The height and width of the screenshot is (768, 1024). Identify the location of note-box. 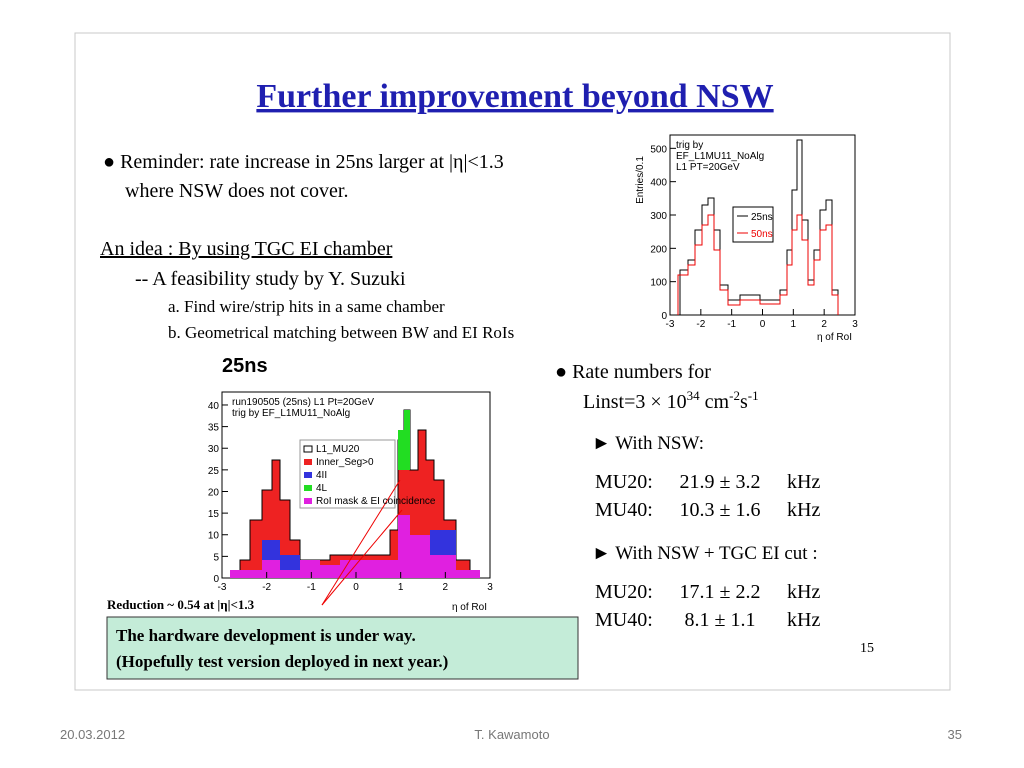
(342, 648).